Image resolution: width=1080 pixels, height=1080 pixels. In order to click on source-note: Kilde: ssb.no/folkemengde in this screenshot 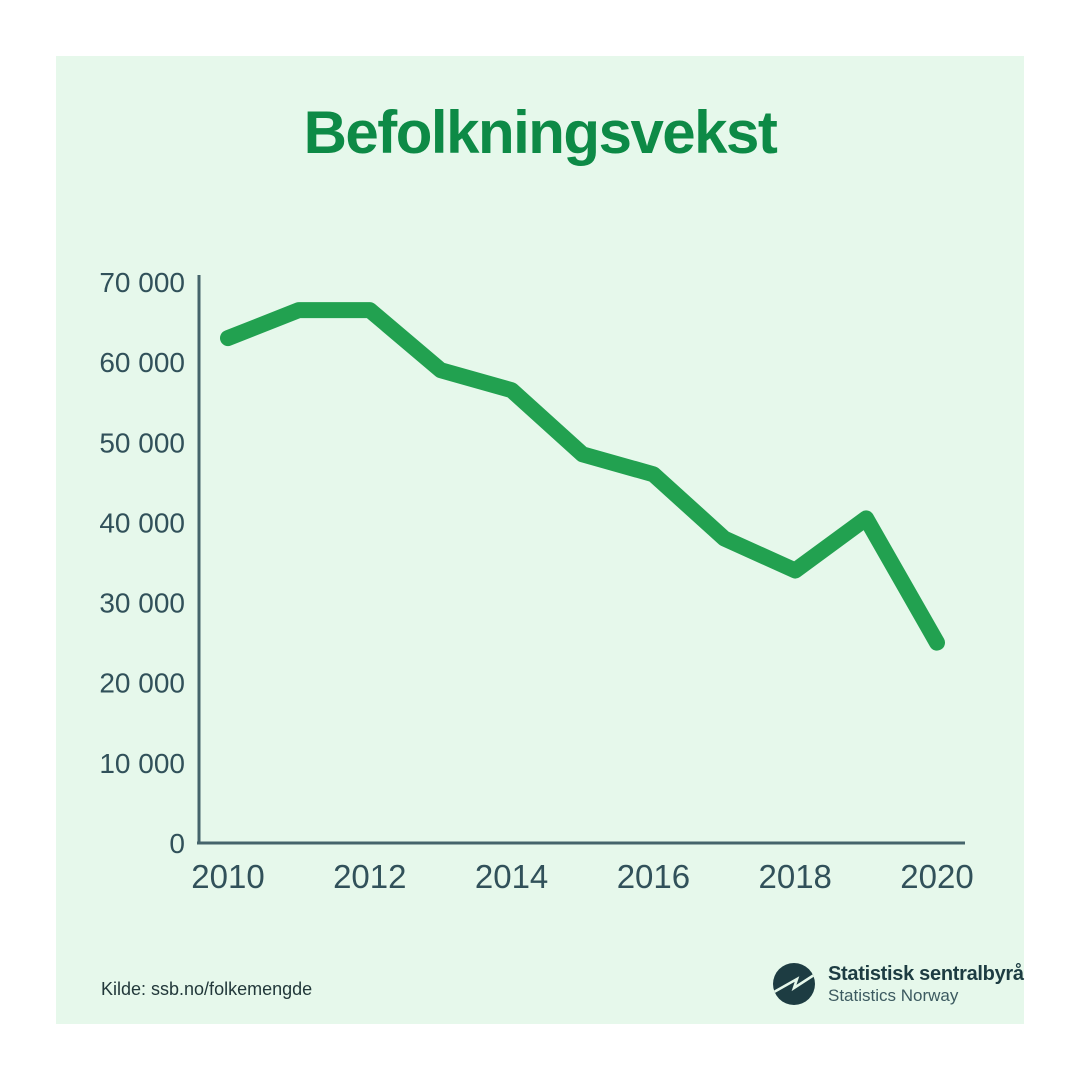, I will do `click(207, 989)`.